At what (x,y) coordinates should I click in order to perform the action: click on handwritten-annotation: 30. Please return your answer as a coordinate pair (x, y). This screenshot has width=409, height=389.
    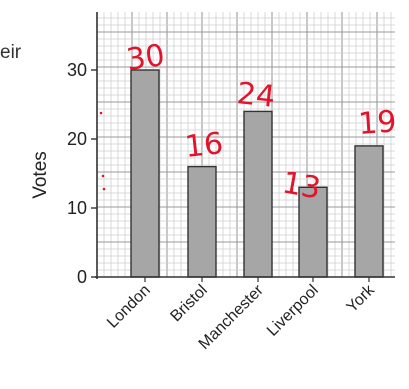
    Looking at the image, I should click on (145, 58).